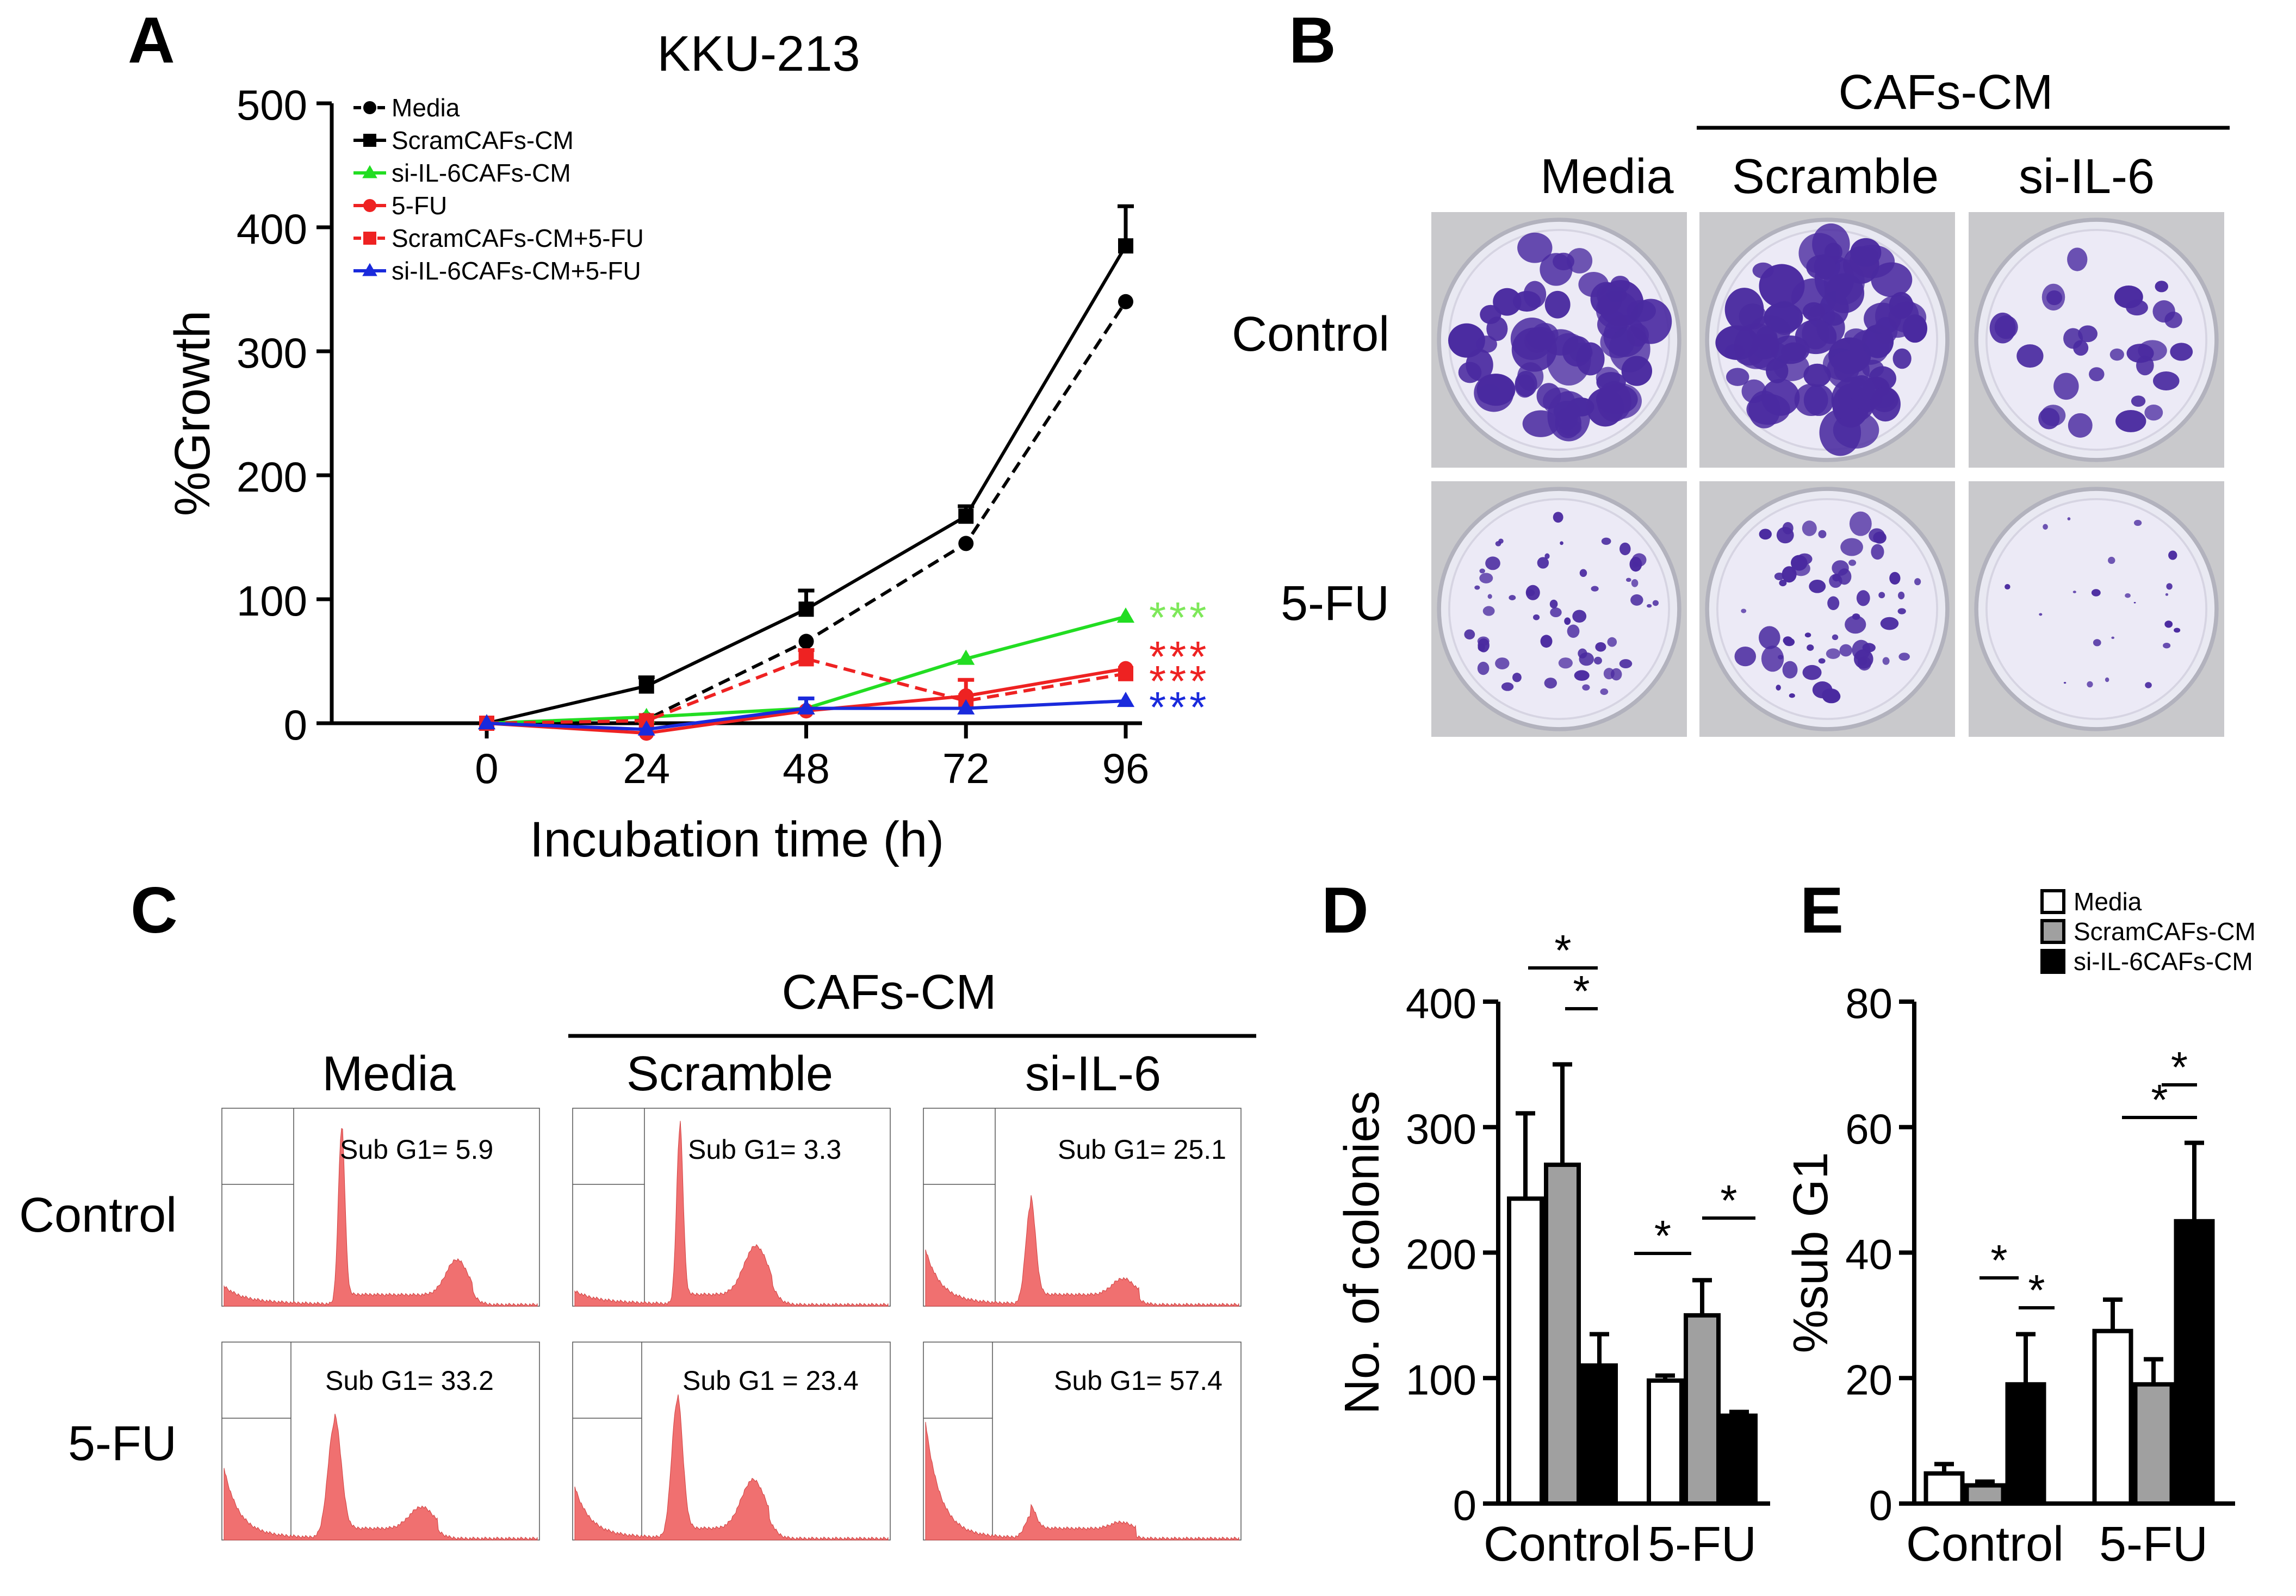 This screenshot has width=2296, height=1596. What do you see at coordinates (1880, 1505) in the screenshot?
I see `chart-e-ytick-label: 0` at bounding box center [1880, 1505].